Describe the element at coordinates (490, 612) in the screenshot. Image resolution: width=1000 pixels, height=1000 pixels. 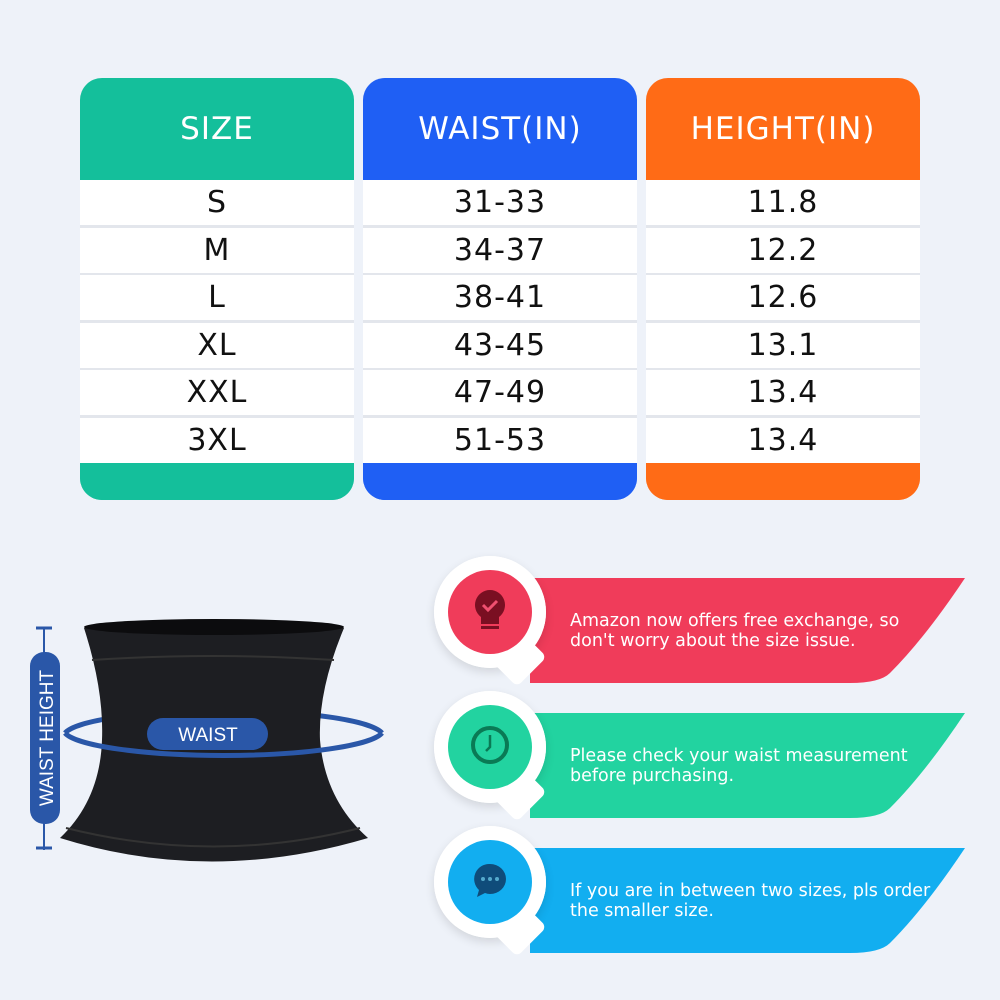
I see `lightbulb-check-icon` at that location.